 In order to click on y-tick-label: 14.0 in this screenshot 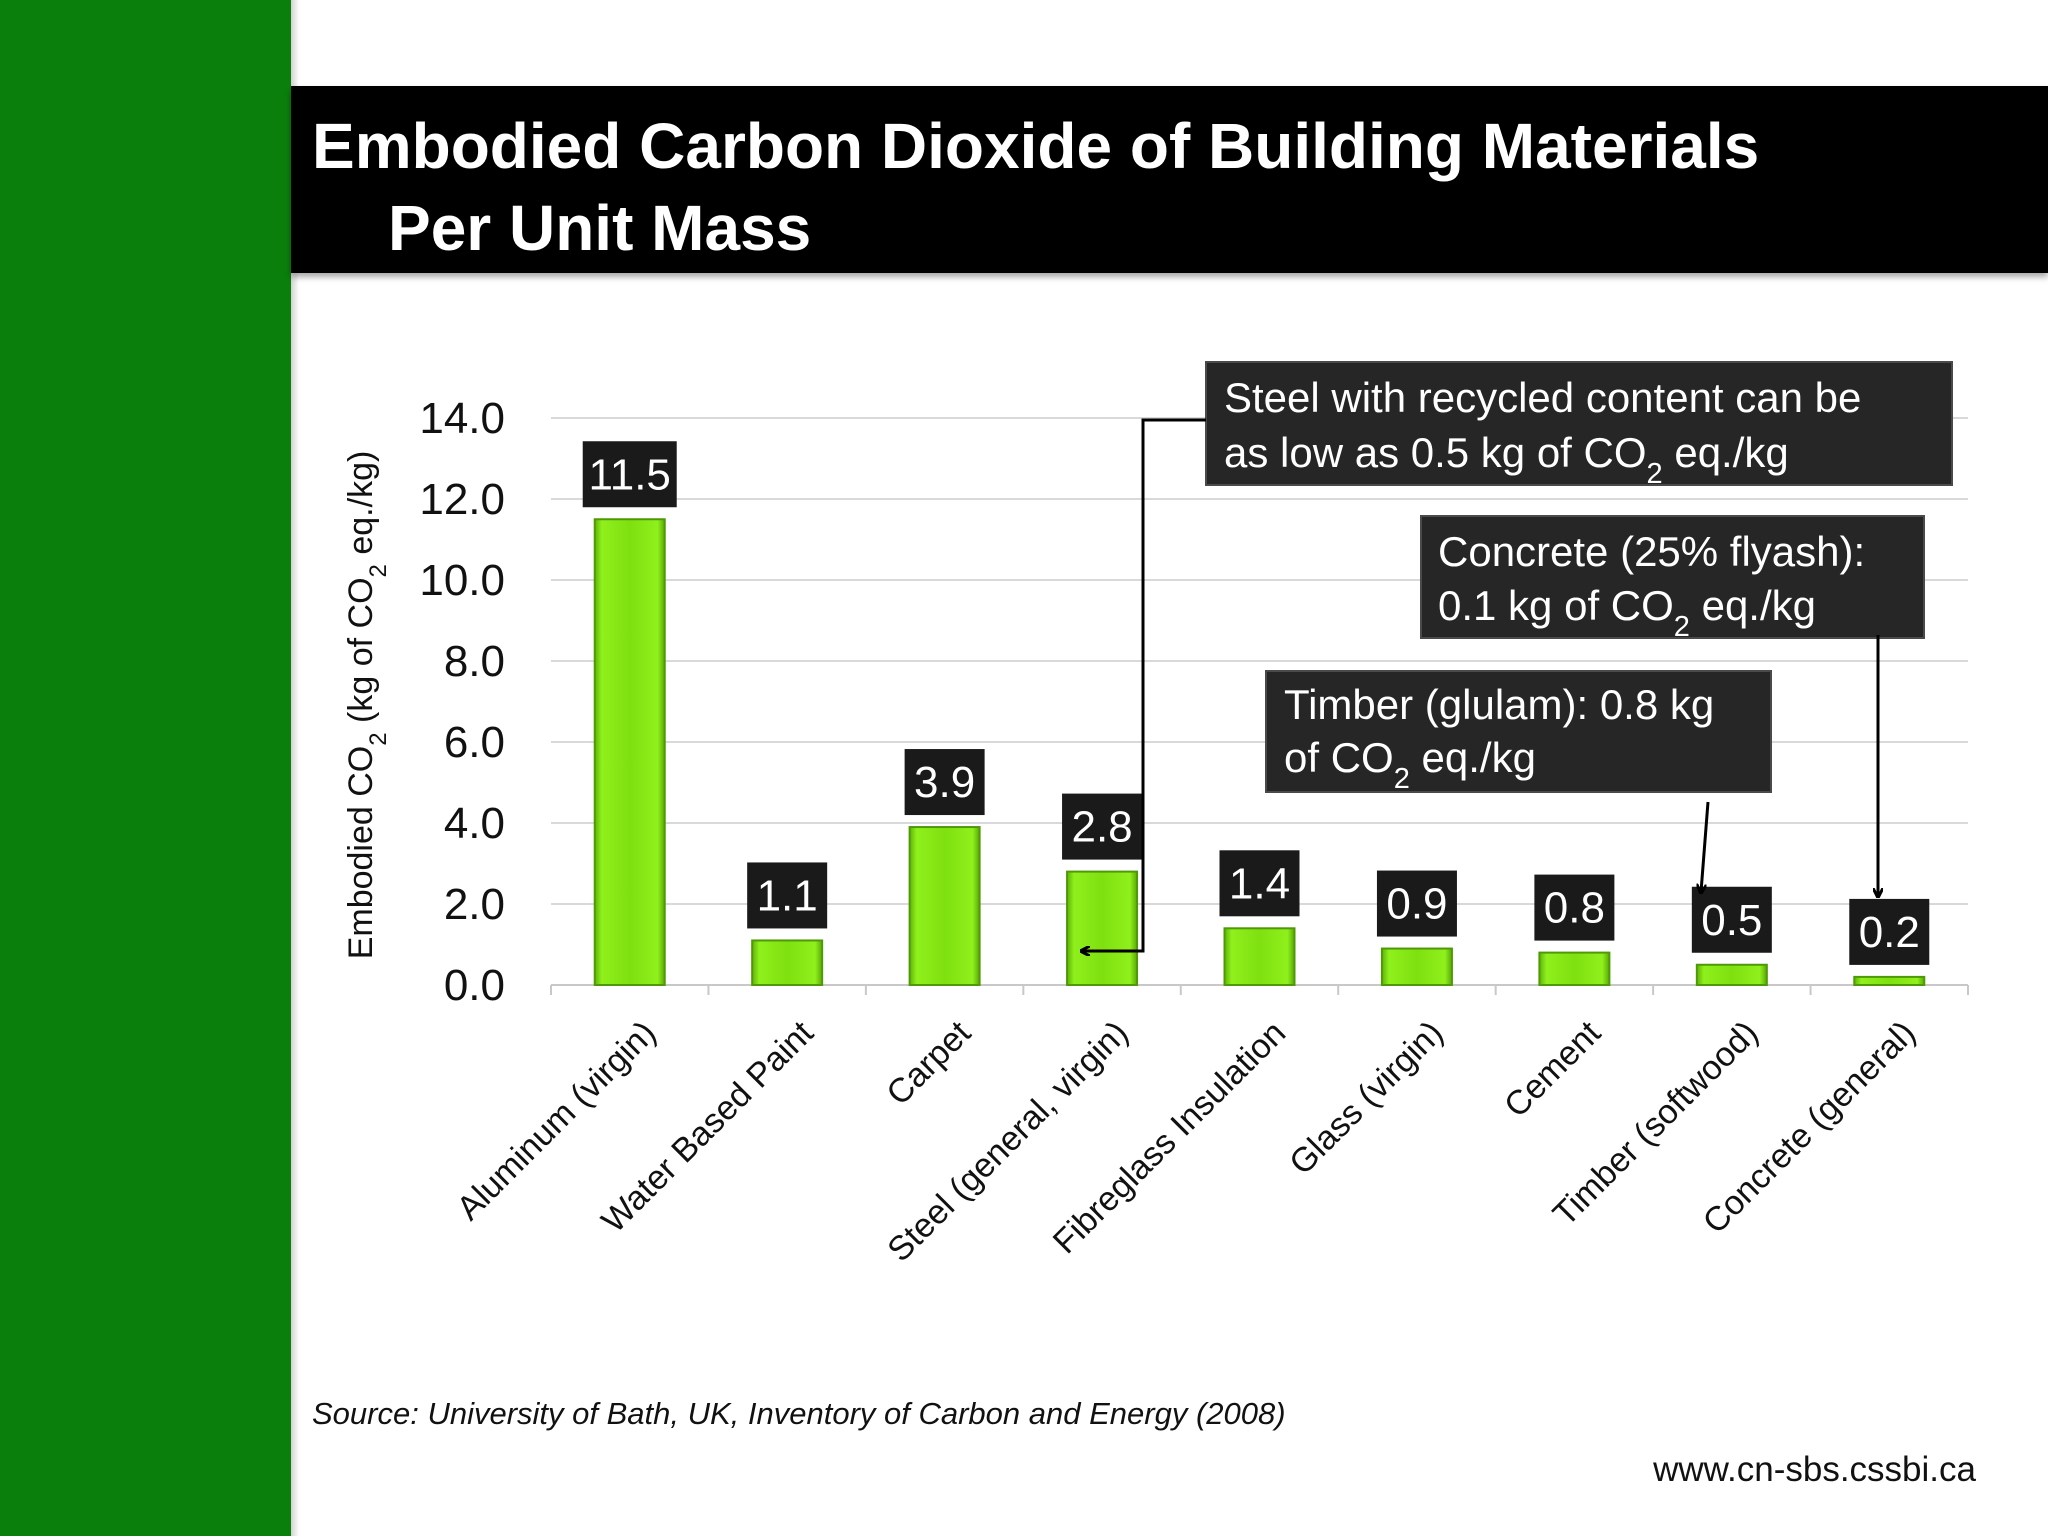, I will do `click(462, 418)`.